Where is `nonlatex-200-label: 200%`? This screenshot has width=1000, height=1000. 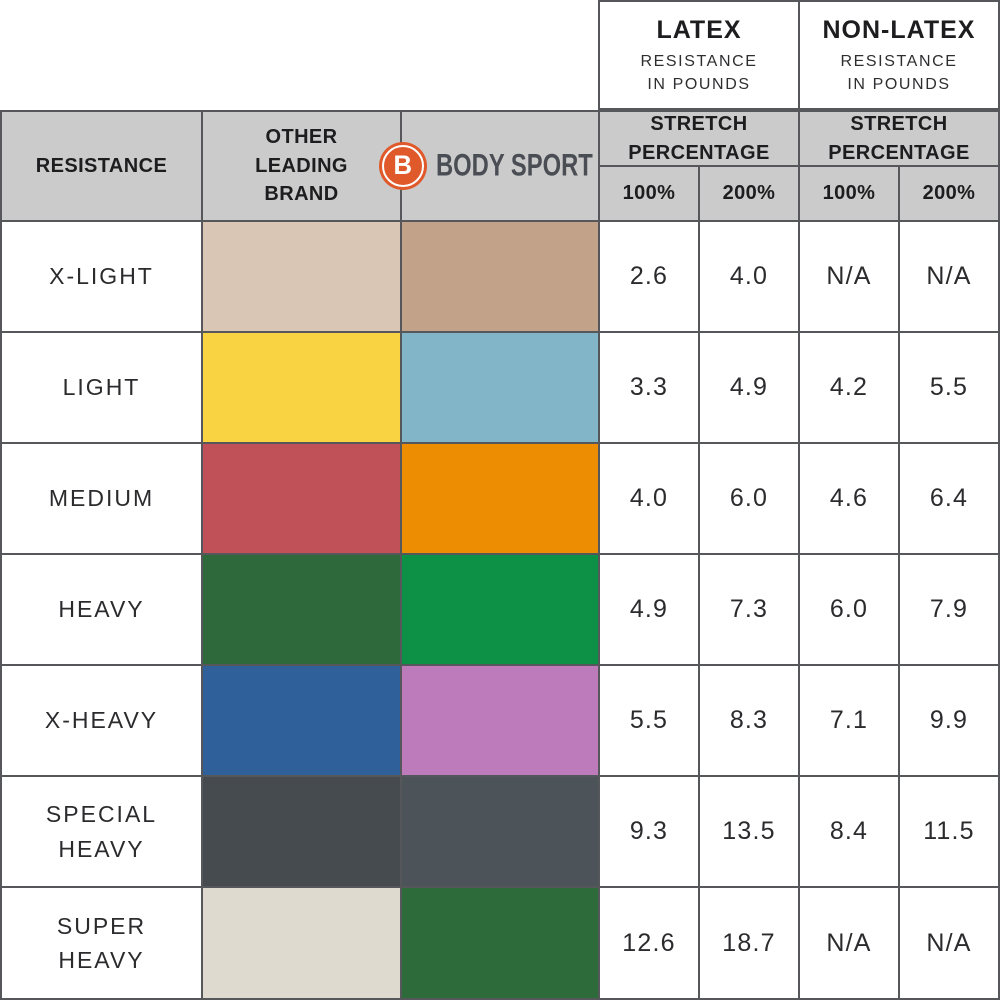
nonlatex-200-label: 200% is located at coordinates (949, 193).